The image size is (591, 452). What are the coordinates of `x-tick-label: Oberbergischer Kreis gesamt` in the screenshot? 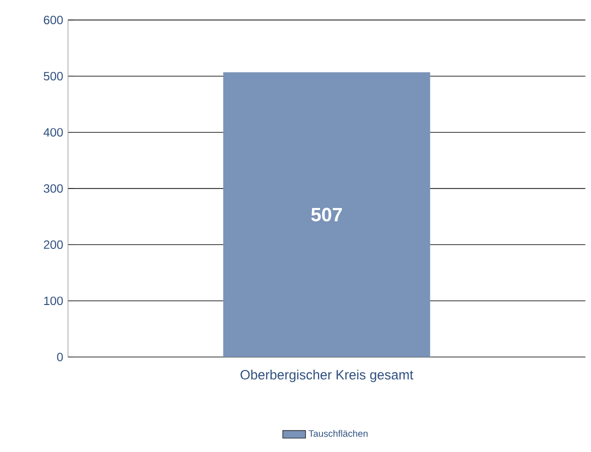 It's located at (327, 376).